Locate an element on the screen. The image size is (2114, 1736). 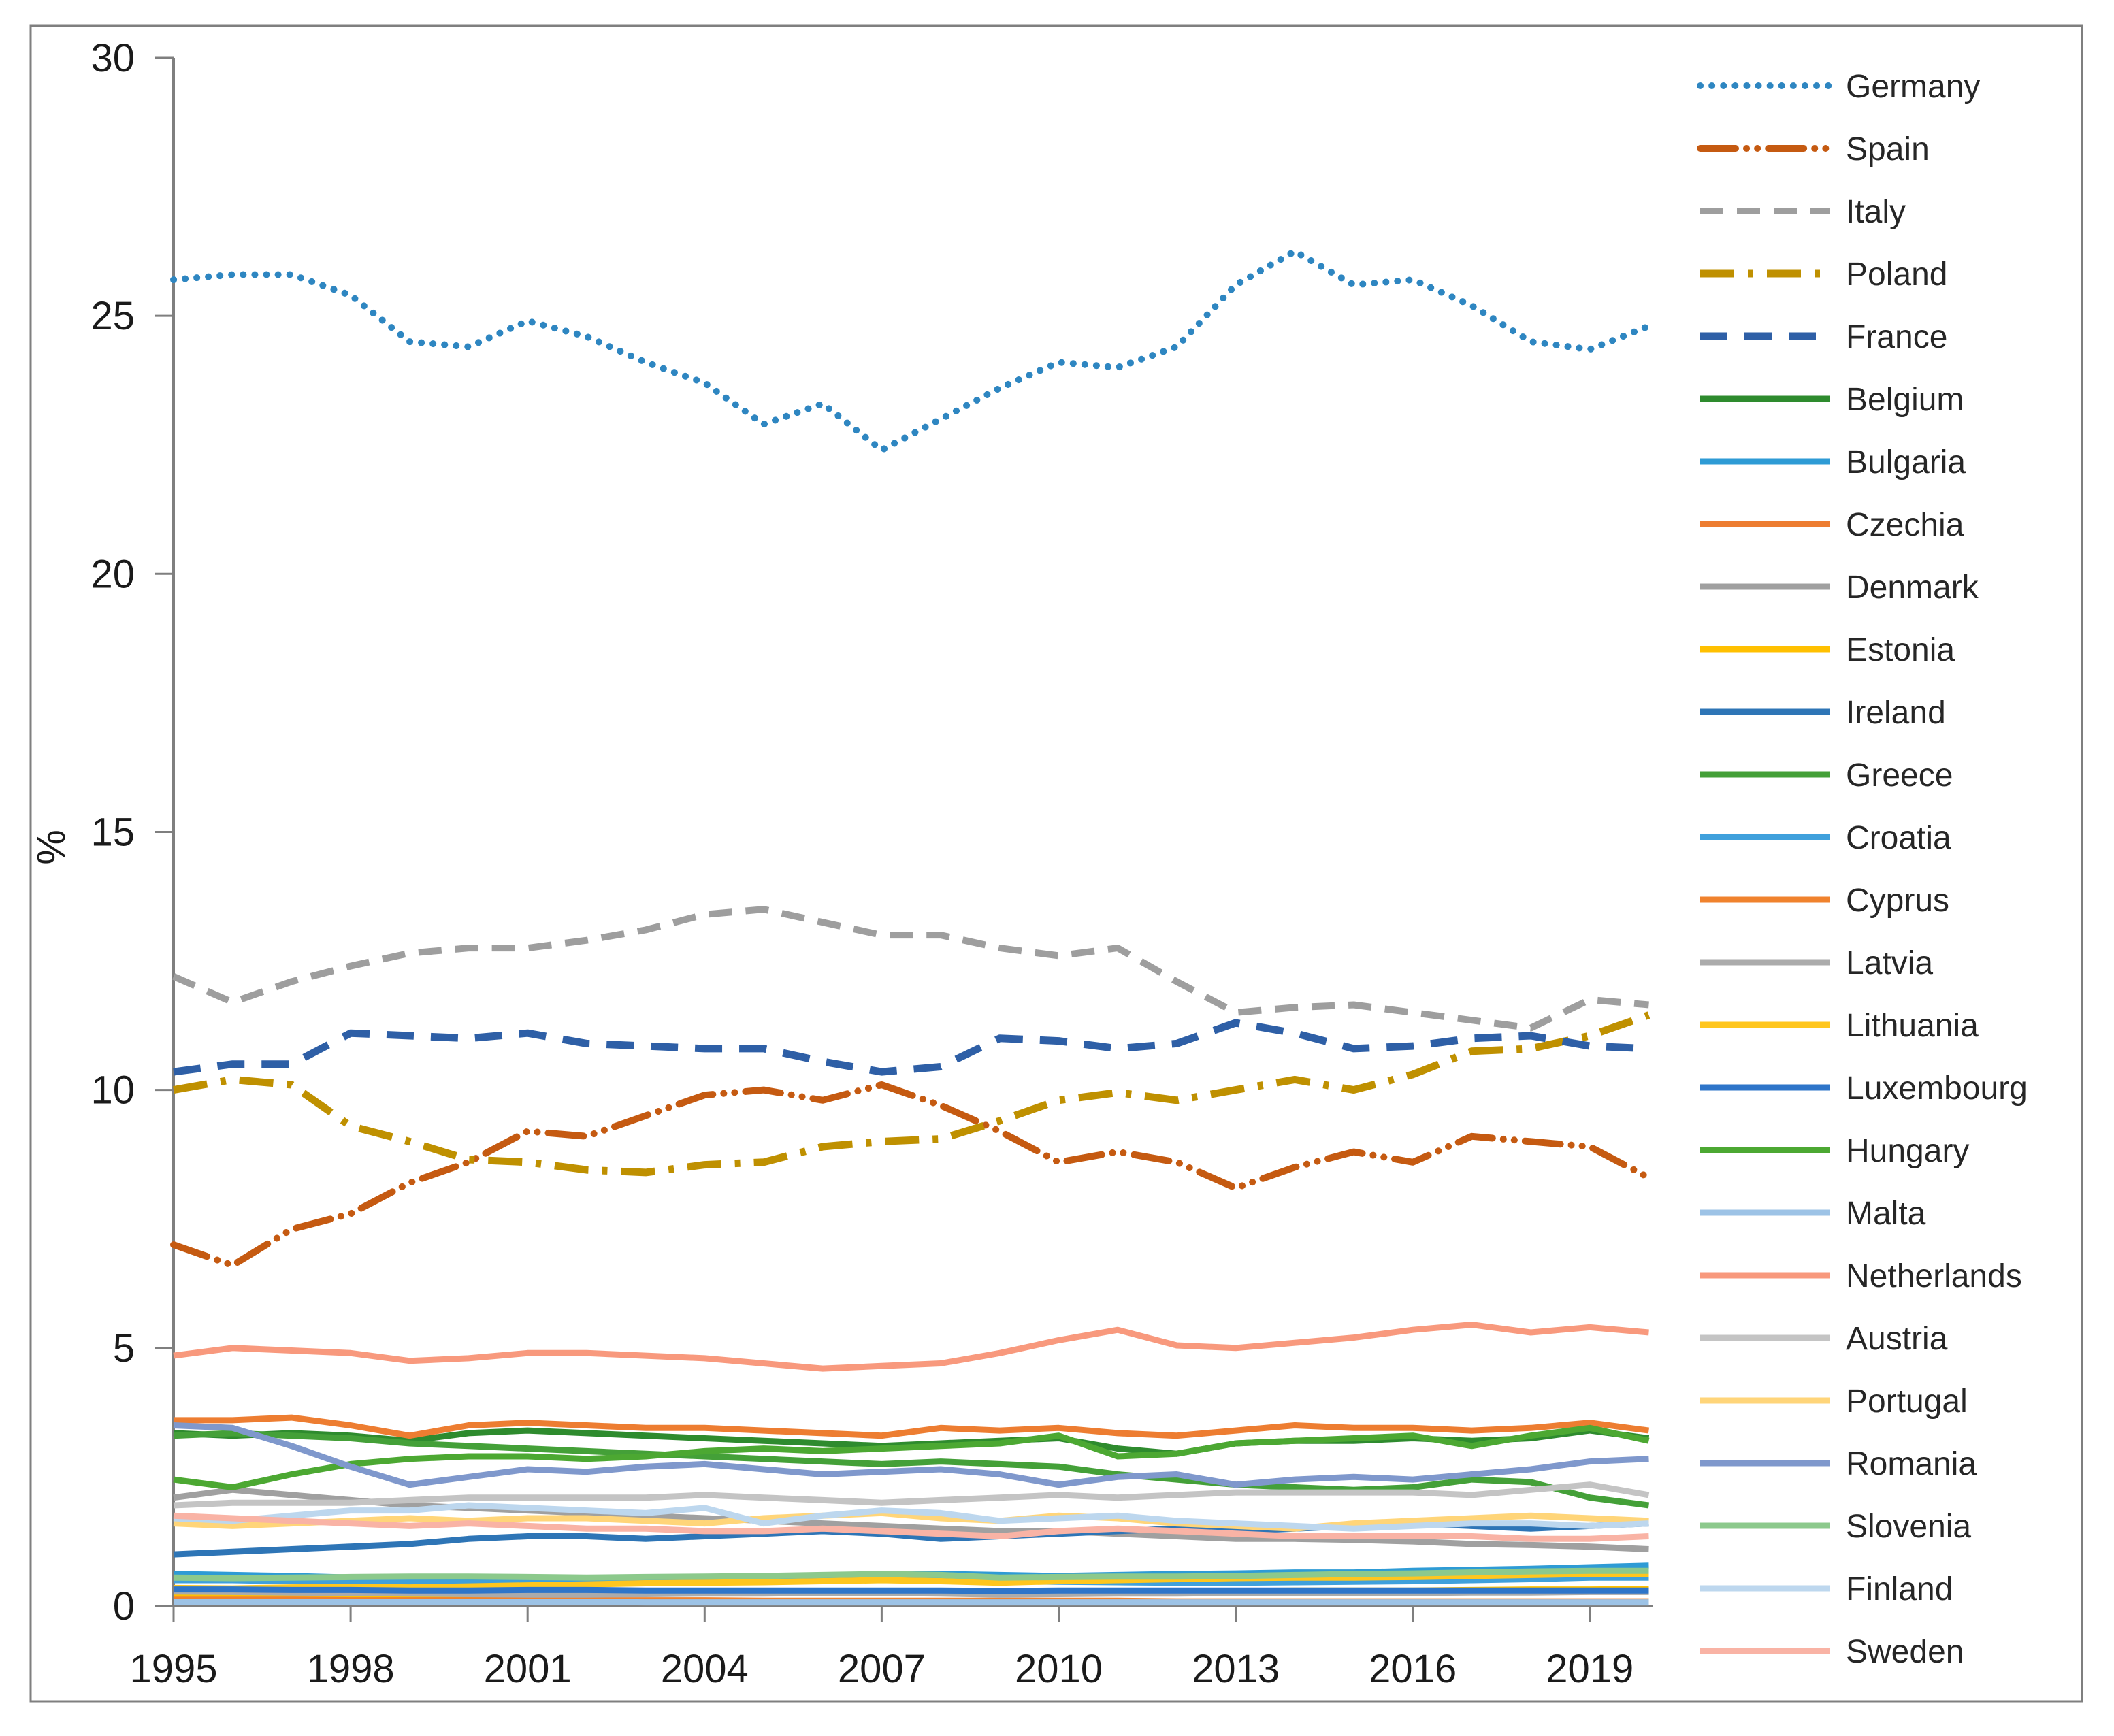
legend-item-germany: Germany is located at coordinates (1838, 87).